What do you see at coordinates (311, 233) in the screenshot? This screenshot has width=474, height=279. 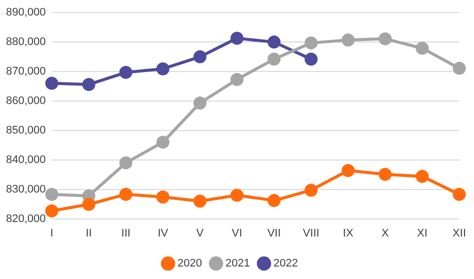 I see `x-tick-label: VIII` at bounding box center [311, 233].